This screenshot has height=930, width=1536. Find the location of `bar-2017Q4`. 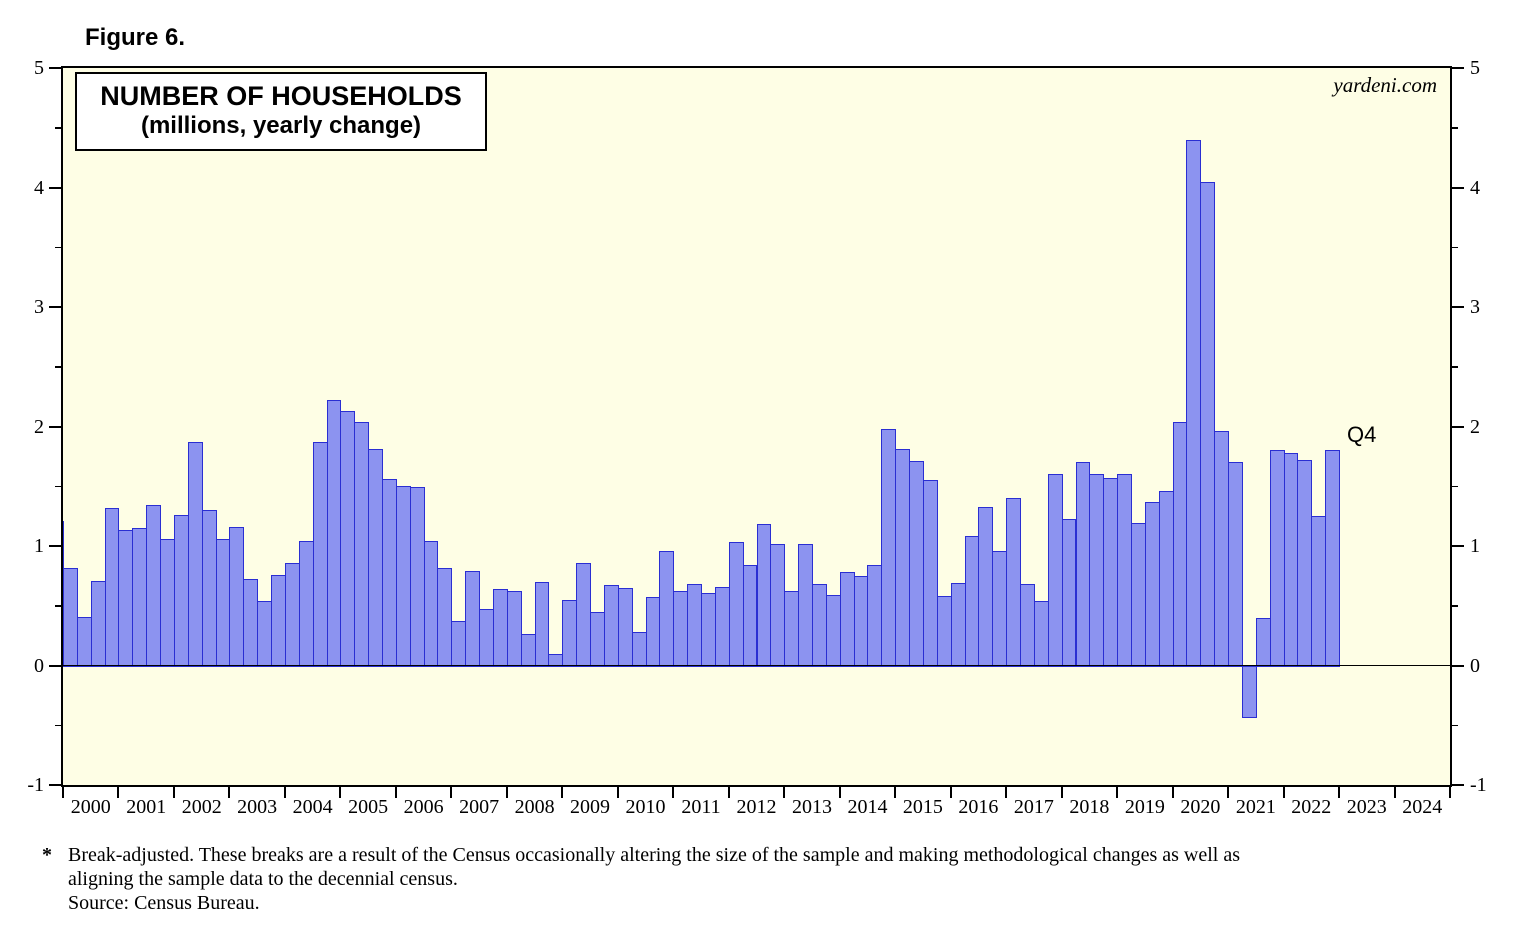

bar-2017Q4 is located at coordinates (1055, 570).